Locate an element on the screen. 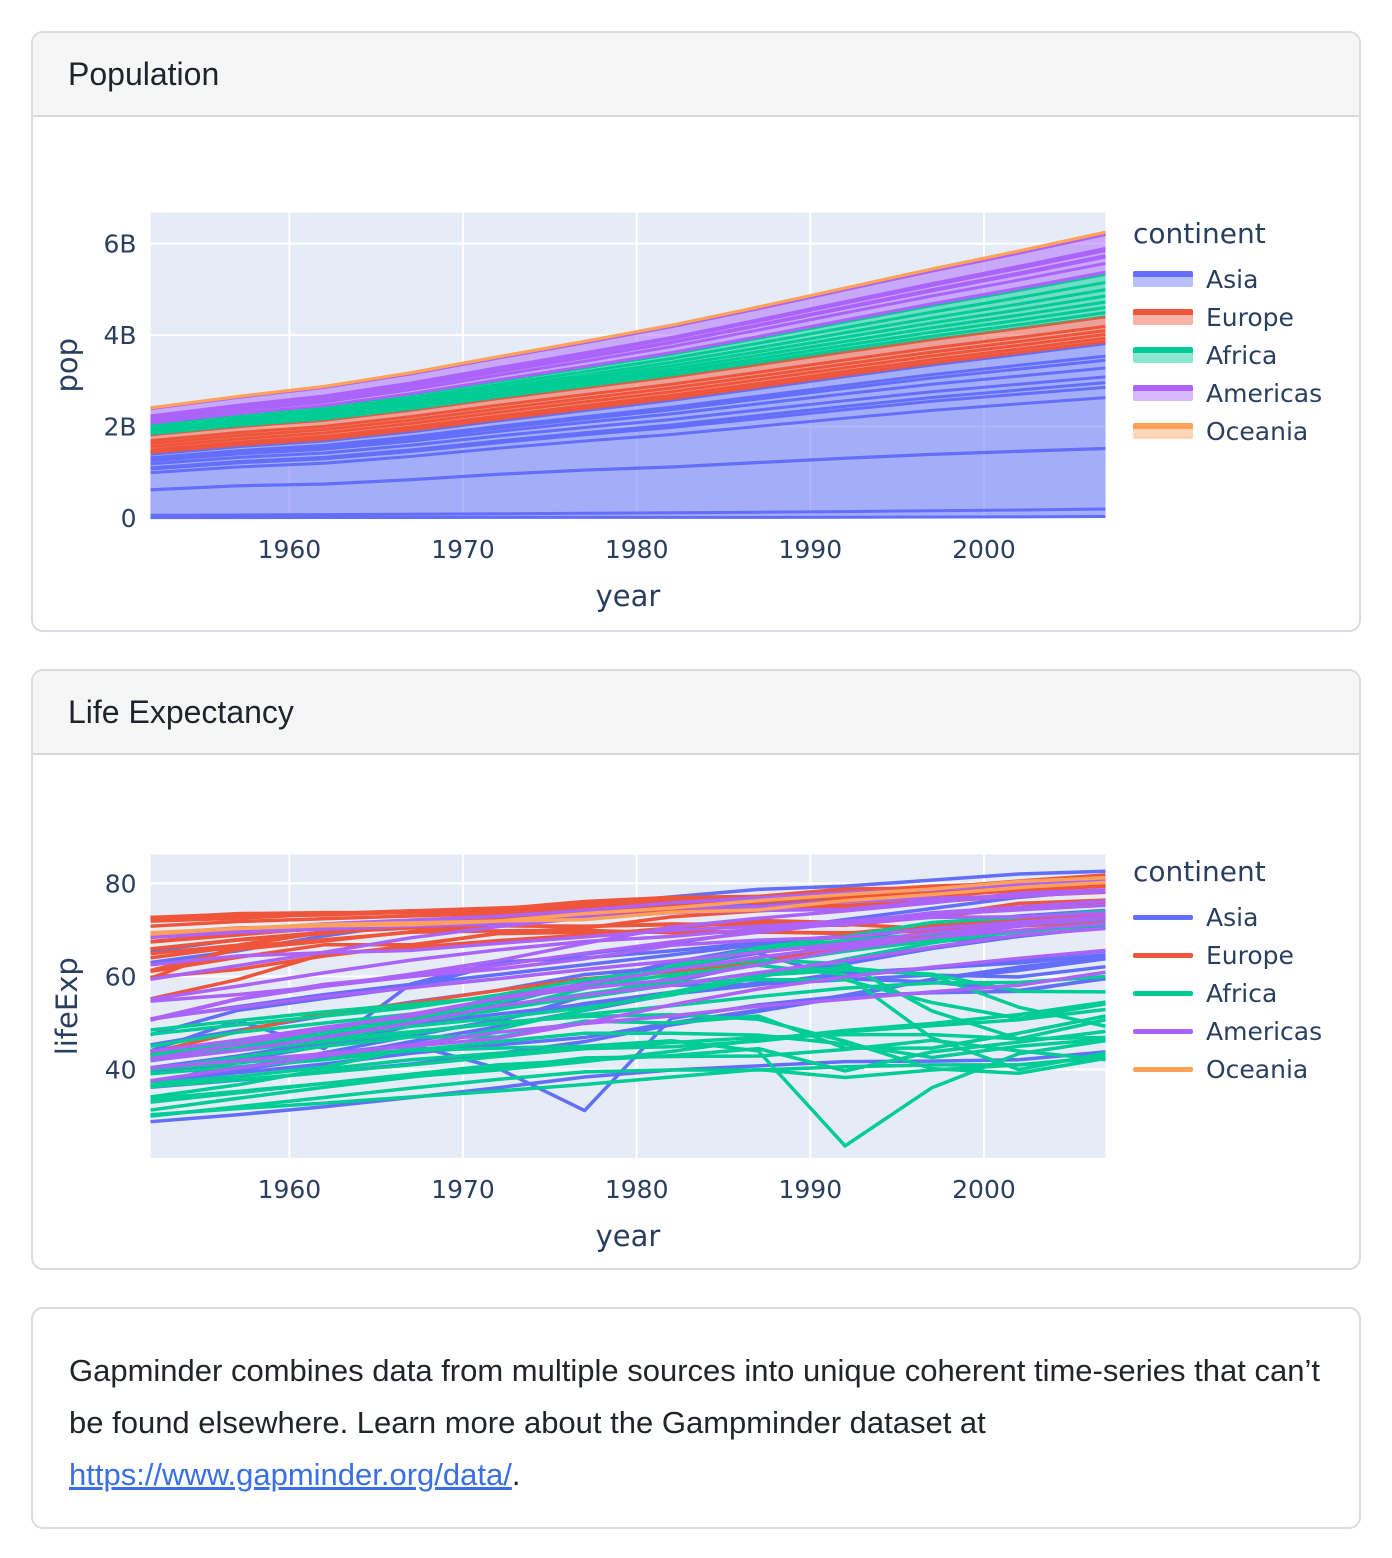 This screenshot has width=1392, height=1558. line-mexico is located at coordinates (628, 960).